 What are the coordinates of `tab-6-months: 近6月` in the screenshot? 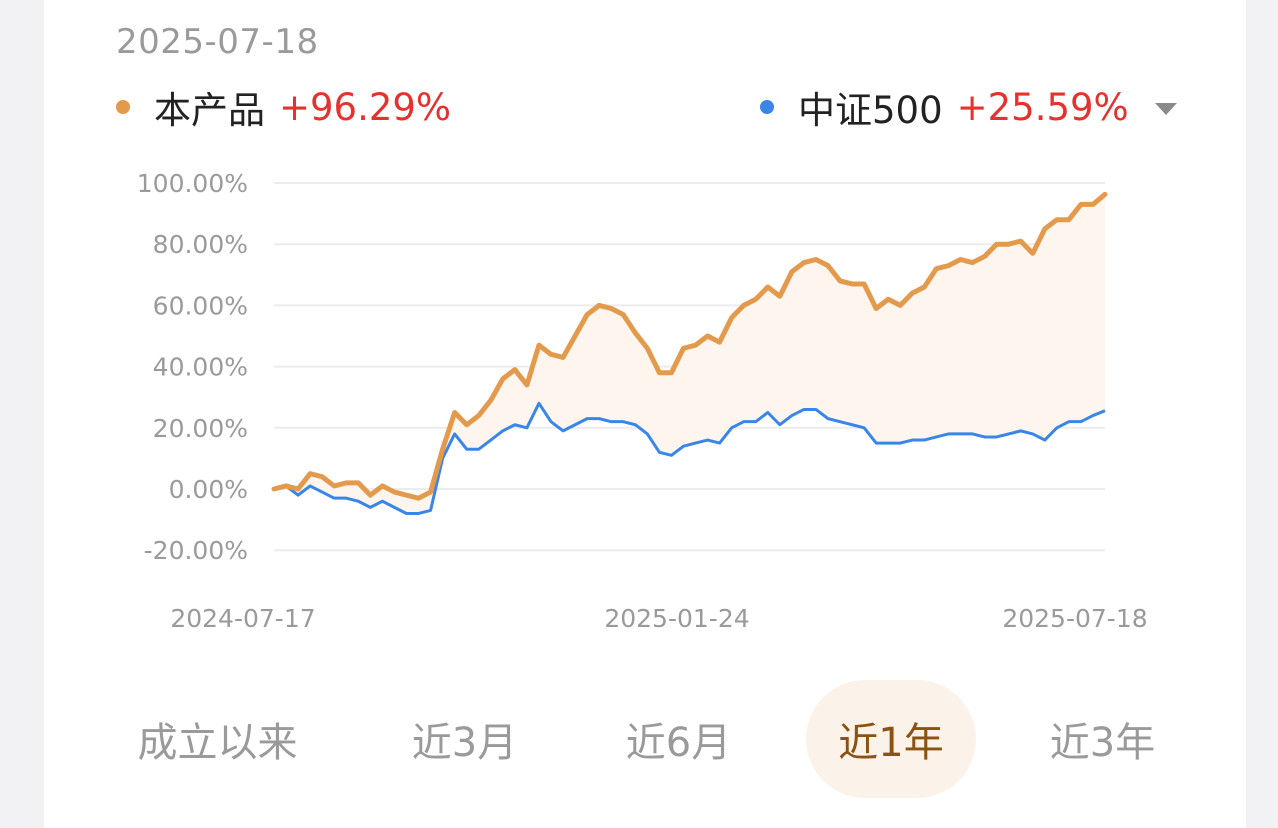 It's located at (678, 739).